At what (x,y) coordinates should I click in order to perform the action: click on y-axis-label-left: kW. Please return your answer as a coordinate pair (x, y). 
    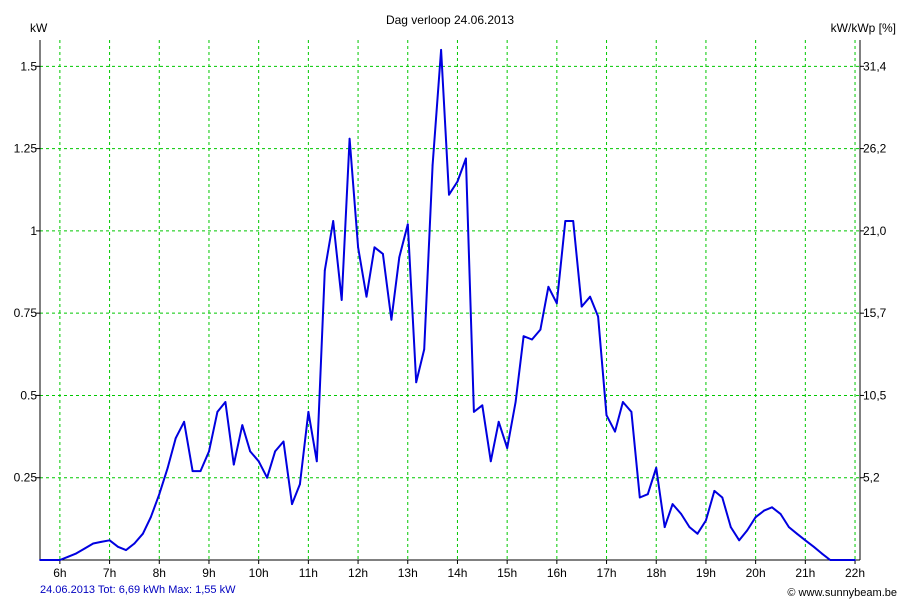
    Looking at the image, I should click on (39, 28).